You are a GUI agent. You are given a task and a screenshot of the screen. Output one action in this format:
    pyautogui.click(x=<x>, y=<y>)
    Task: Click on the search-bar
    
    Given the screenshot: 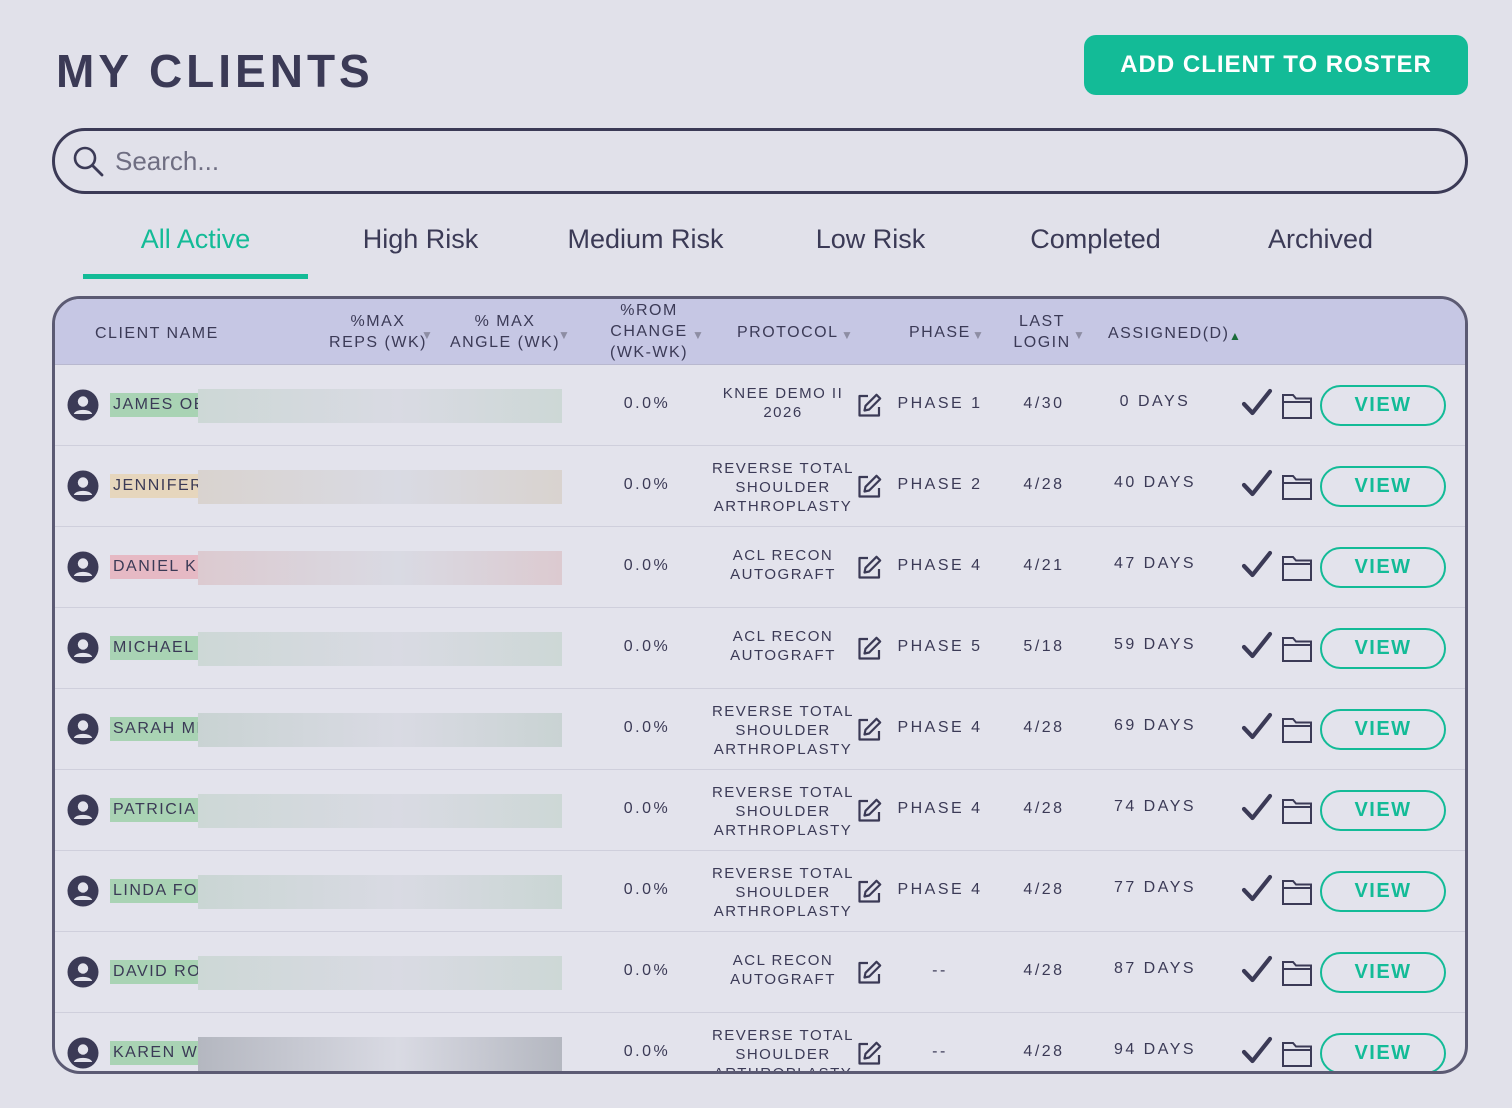 What is the action you would take?
    pyautogui.click(x=760, y=161)
    